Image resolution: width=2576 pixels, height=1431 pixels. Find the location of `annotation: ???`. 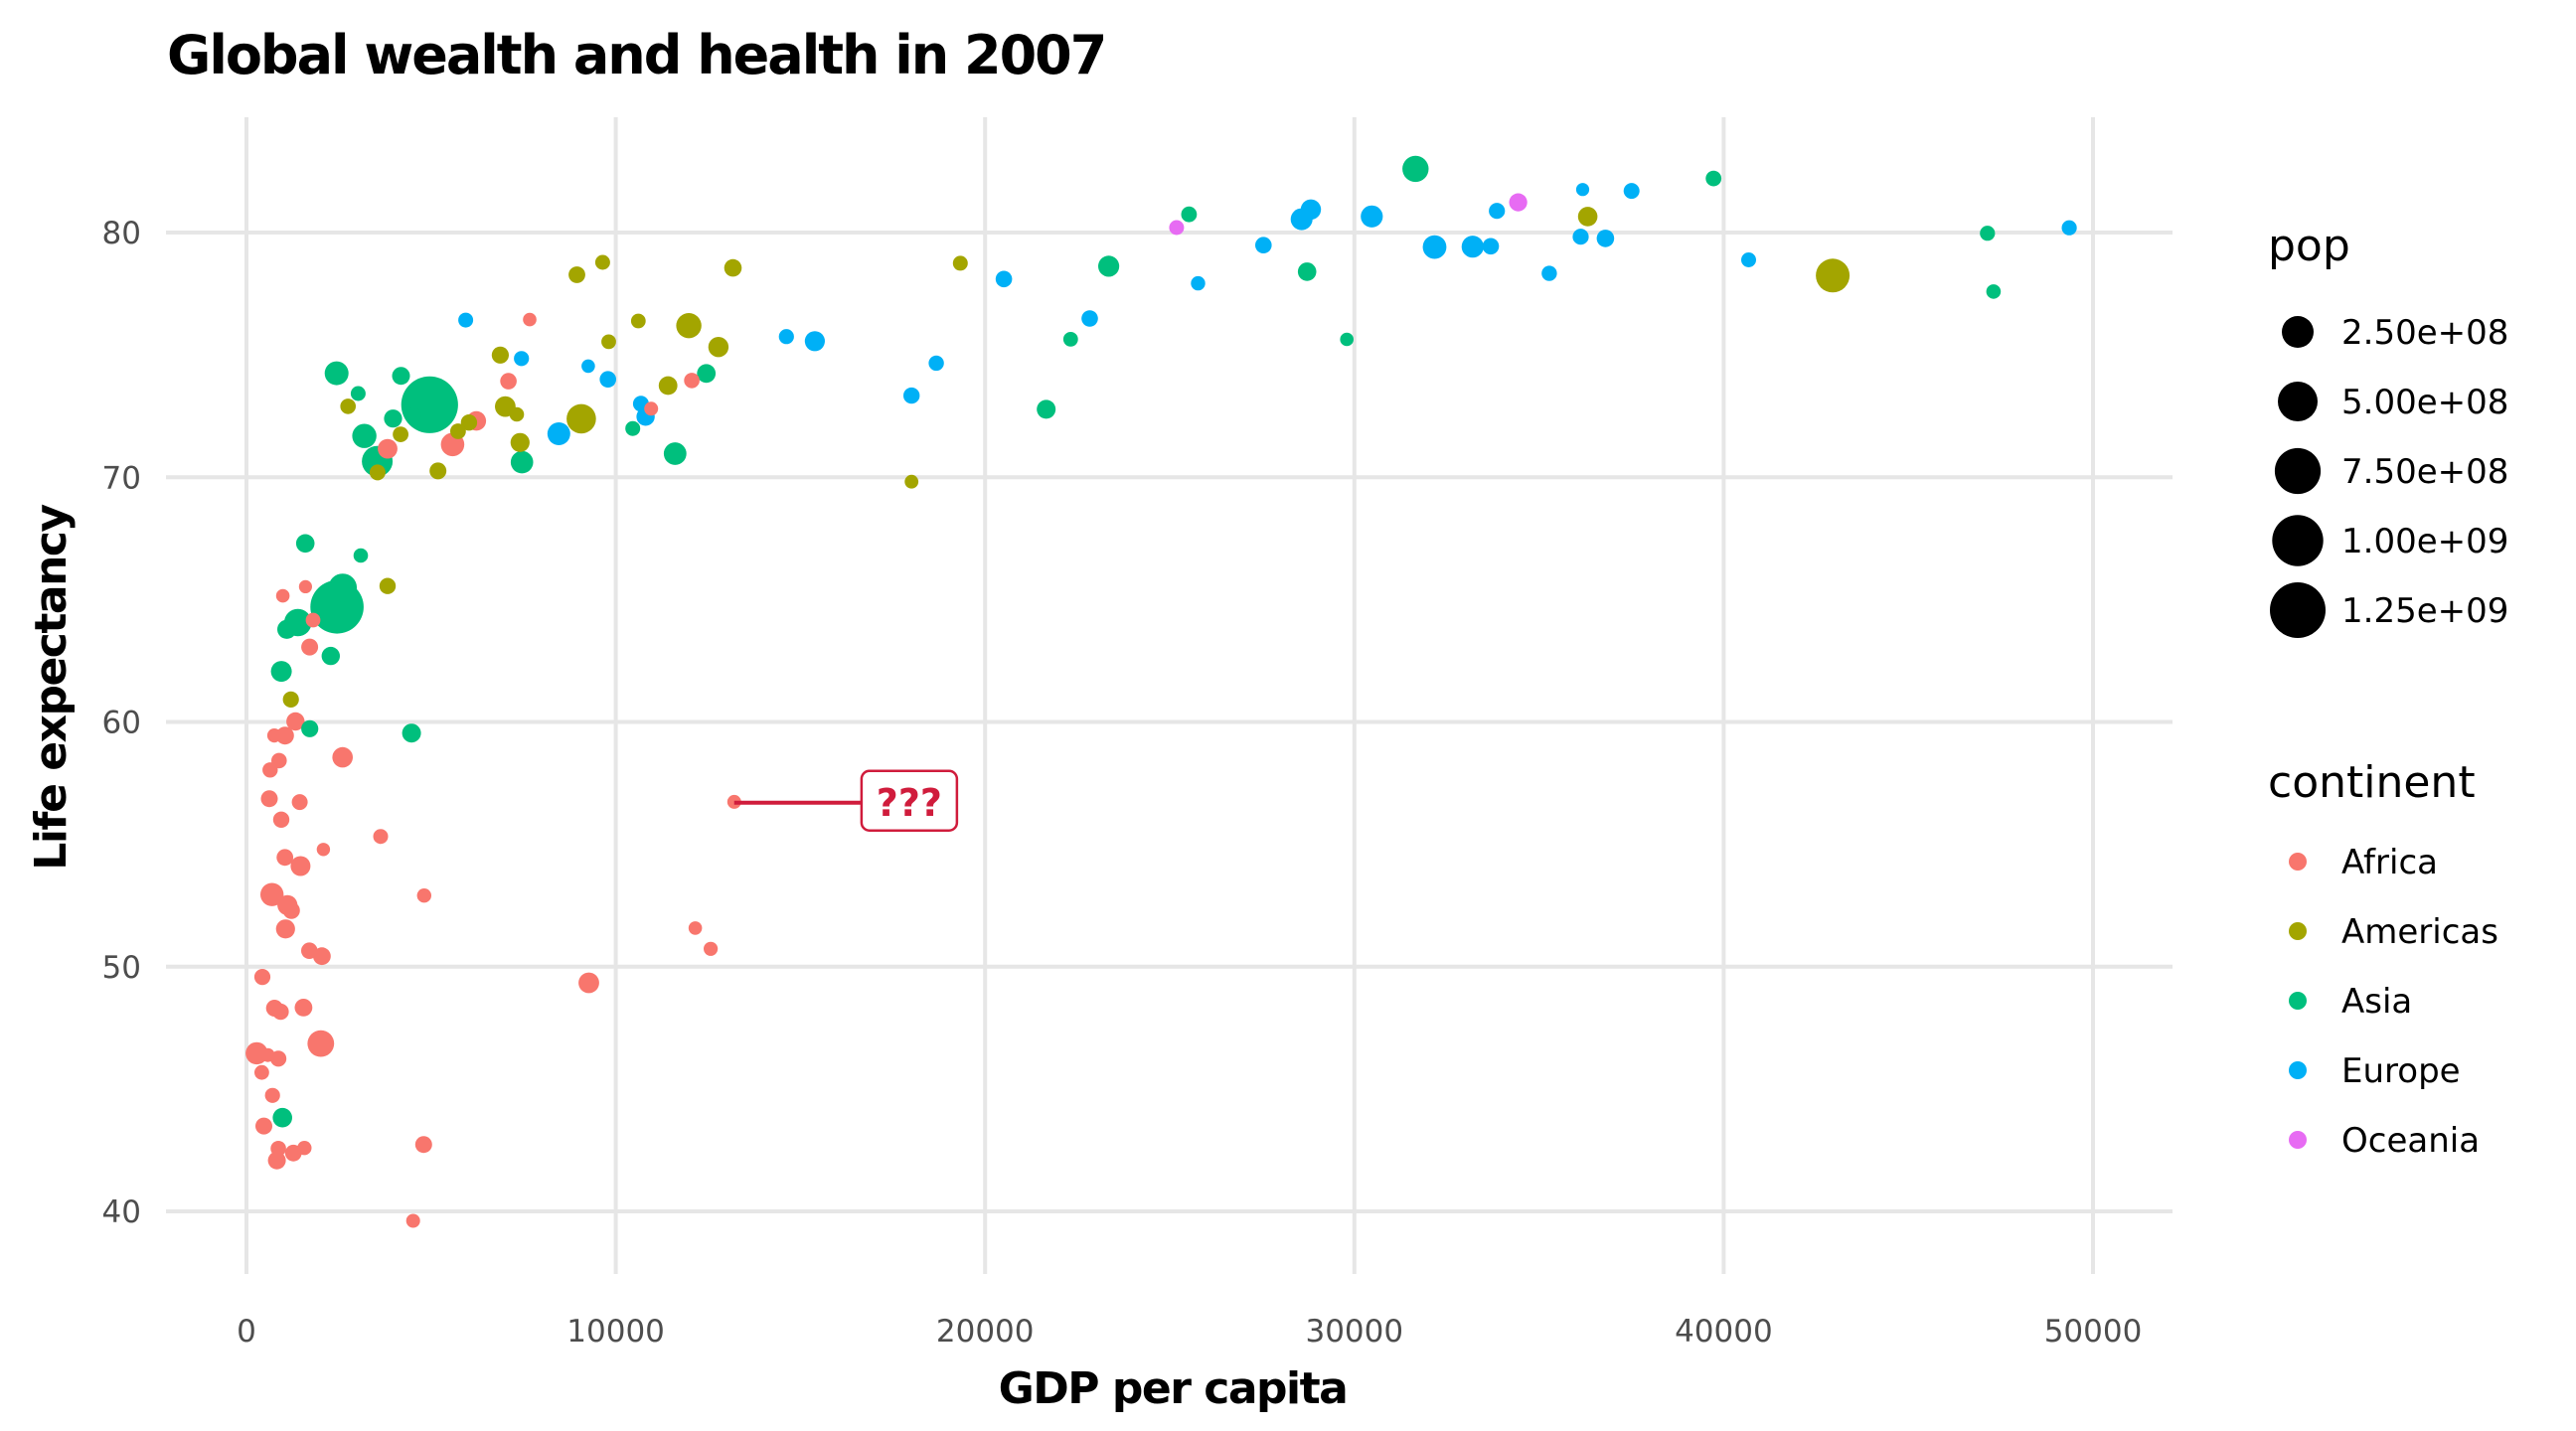

annotation: ??? is located at coordinates (846, 801).